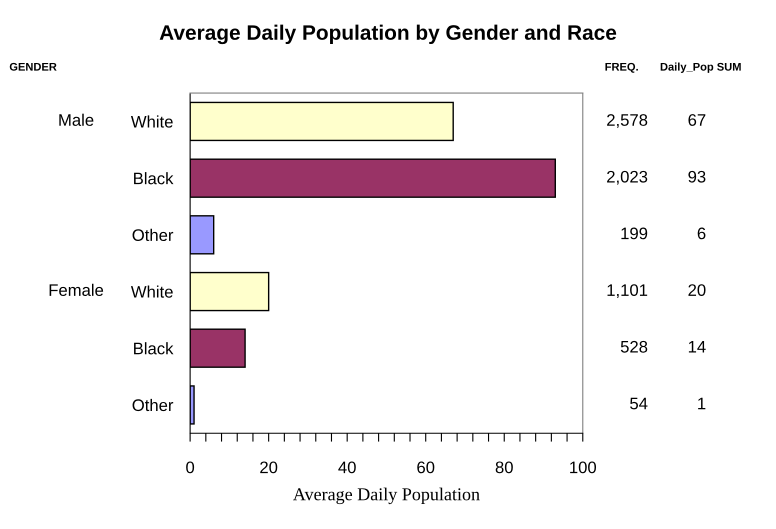  Describe the element at coordinates (504, 467) in the screenshot. I see `x-tick-label: 80` at that location.